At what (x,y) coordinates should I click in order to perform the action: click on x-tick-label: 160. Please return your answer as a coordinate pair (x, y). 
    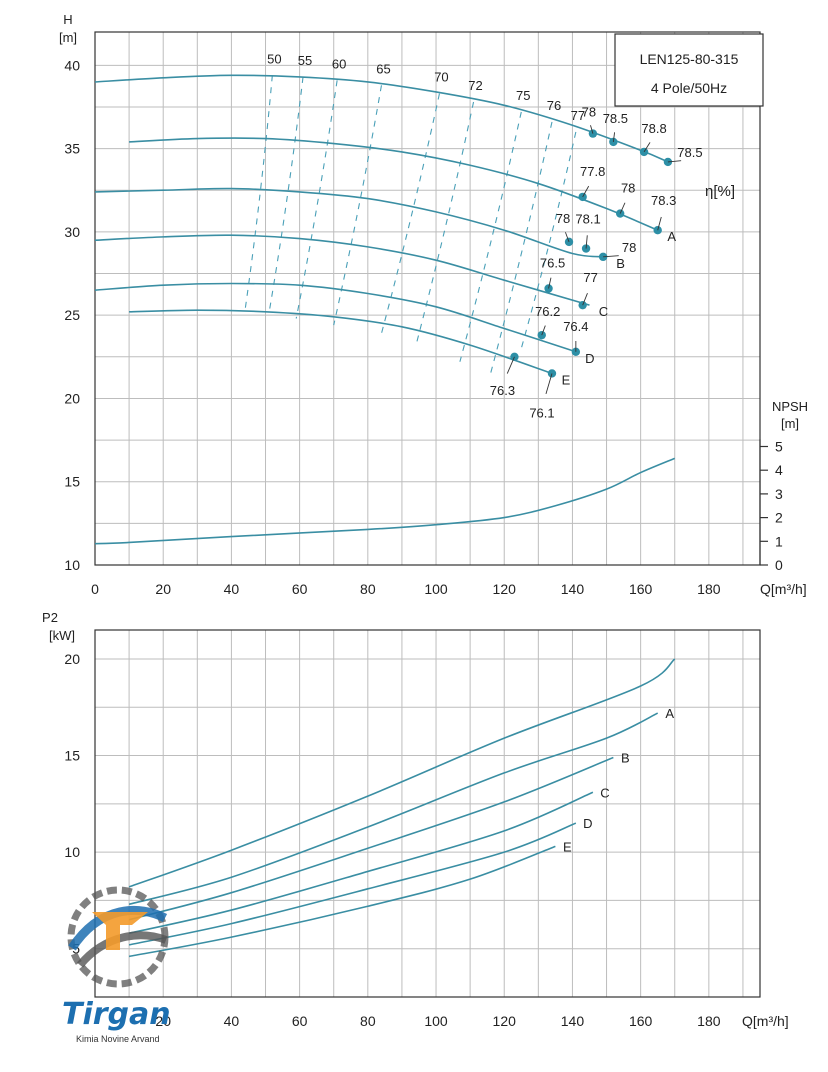
    Looking at the image, I should click on (641, 589).